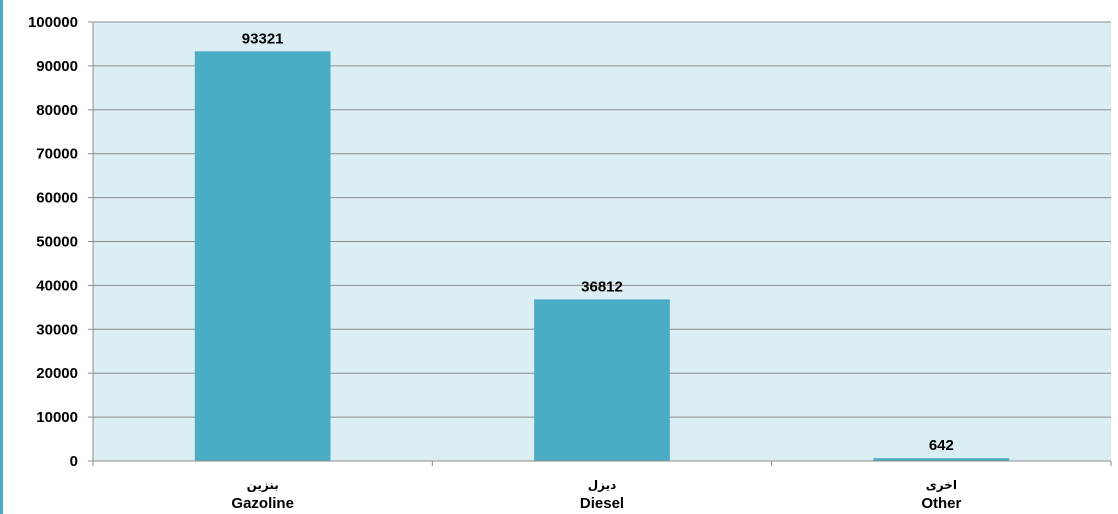 This screenshot has width=1118, height=514. What do you see at coordinates (1, 257) in the screenshot?
I see `accent-rule` at bounding box center [1, 257].